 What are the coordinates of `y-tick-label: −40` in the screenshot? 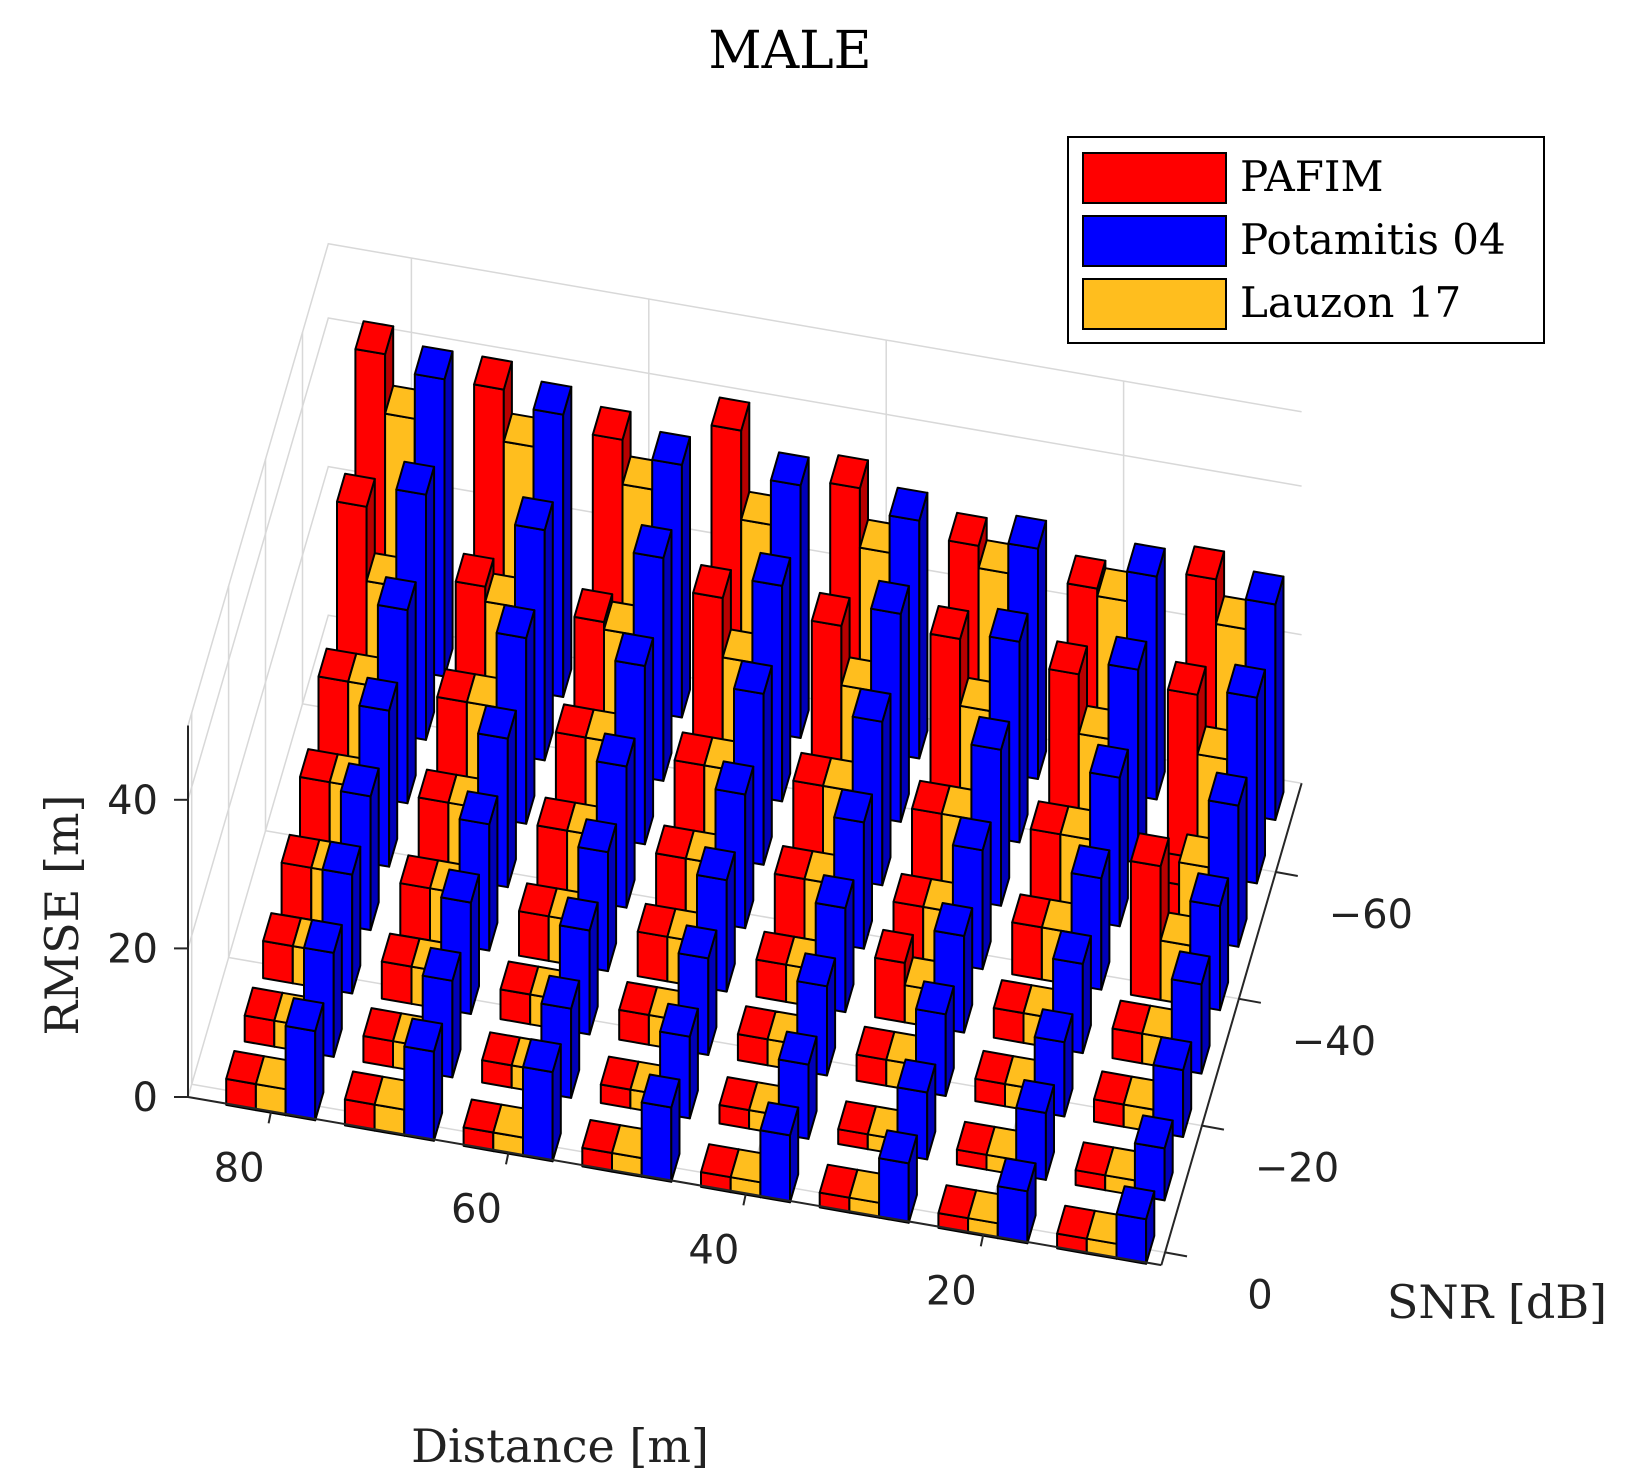 It's located at (1334, 1042).